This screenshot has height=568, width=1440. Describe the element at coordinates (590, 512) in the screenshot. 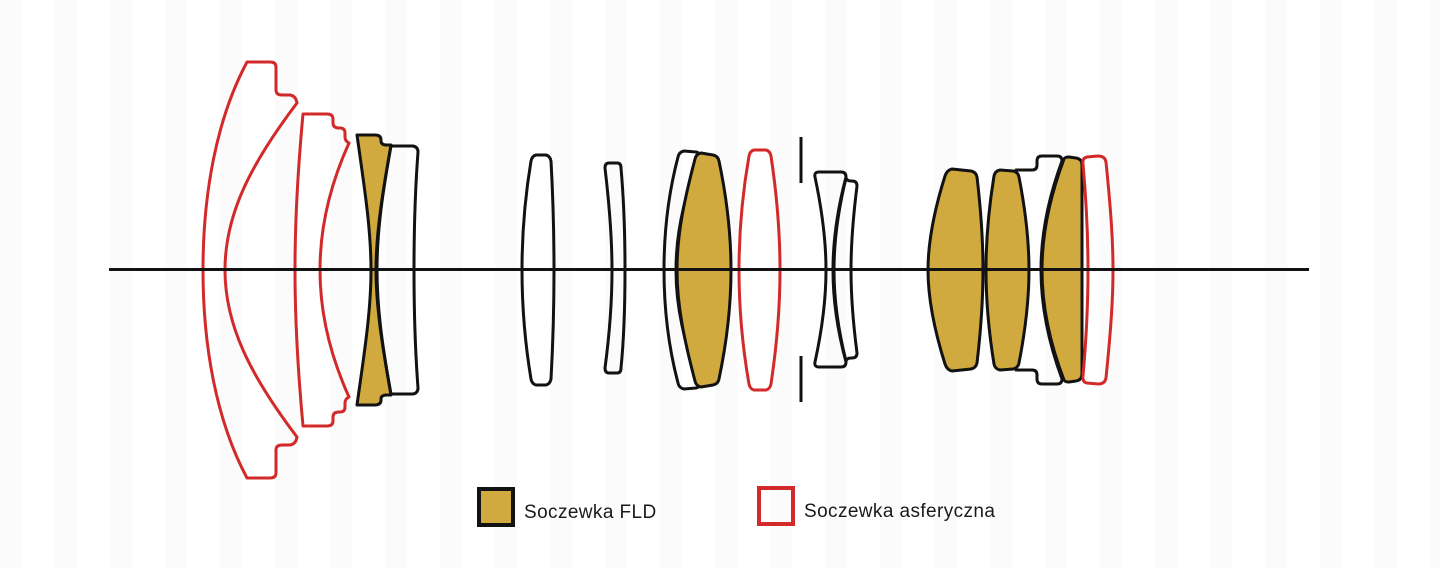

I see `legend-label-fld: Soczewka FLD` at that location.